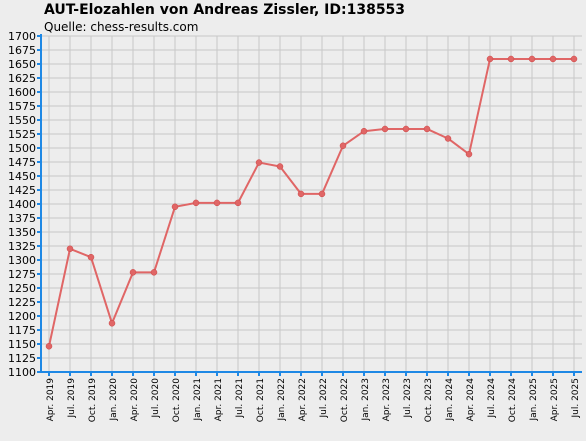  What do you see at coordinates (72, 398) in the screenshot?
I see `x-tick-label: Jul. 2019` at bounding box center [72, 398].